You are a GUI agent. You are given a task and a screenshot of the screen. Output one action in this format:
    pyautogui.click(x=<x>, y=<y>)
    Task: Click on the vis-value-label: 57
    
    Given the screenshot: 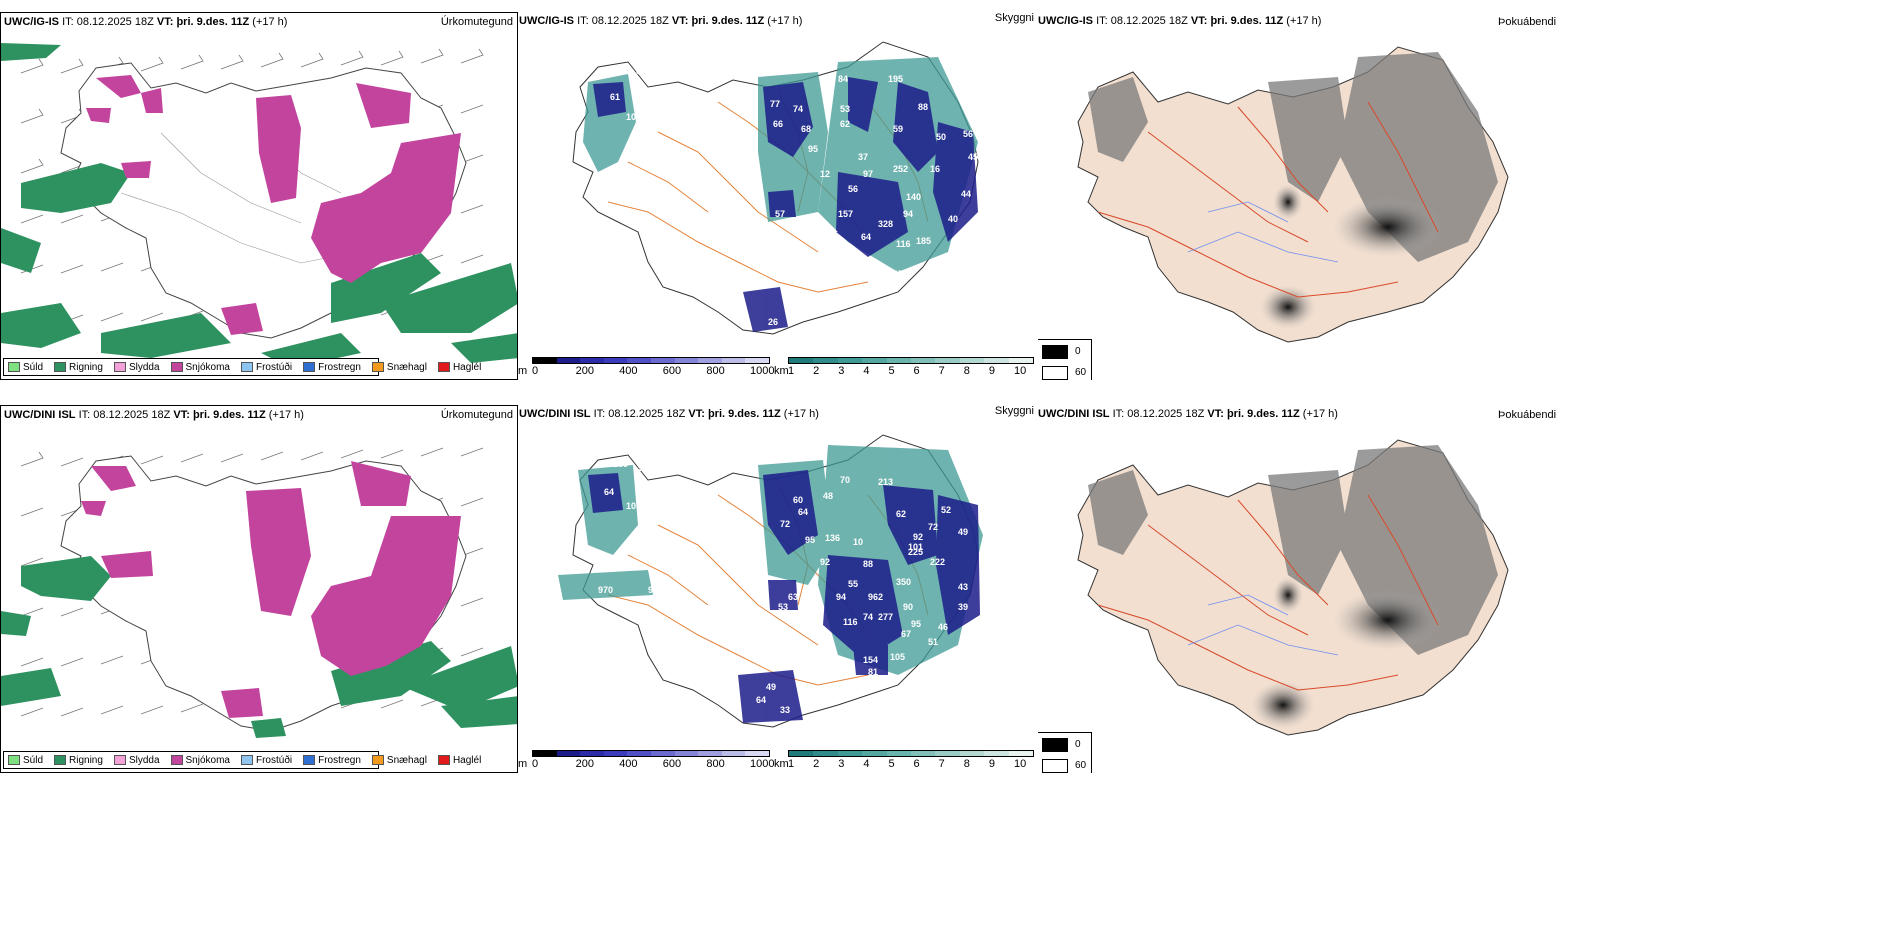 What is the action you would take?
    pyautogui.click(x=780, y=214)
    